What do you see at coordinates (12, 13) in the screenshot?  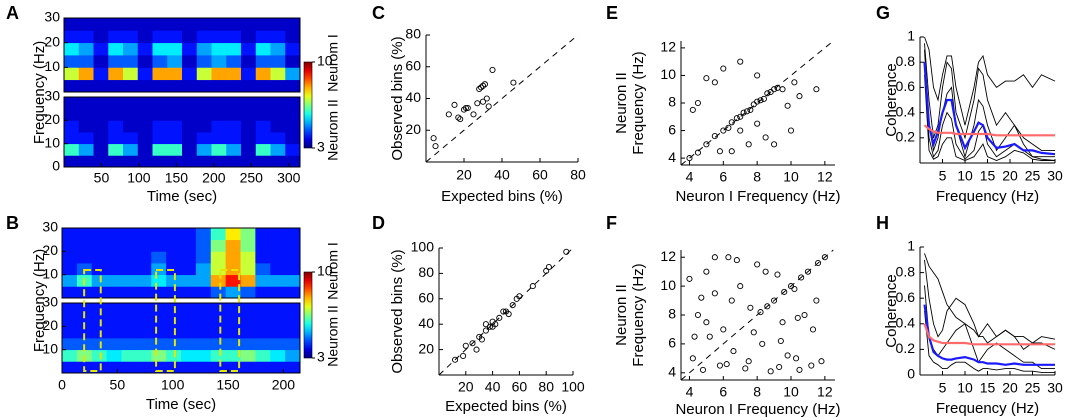 I see `panel-label: A` at bounding box center [12, 13].